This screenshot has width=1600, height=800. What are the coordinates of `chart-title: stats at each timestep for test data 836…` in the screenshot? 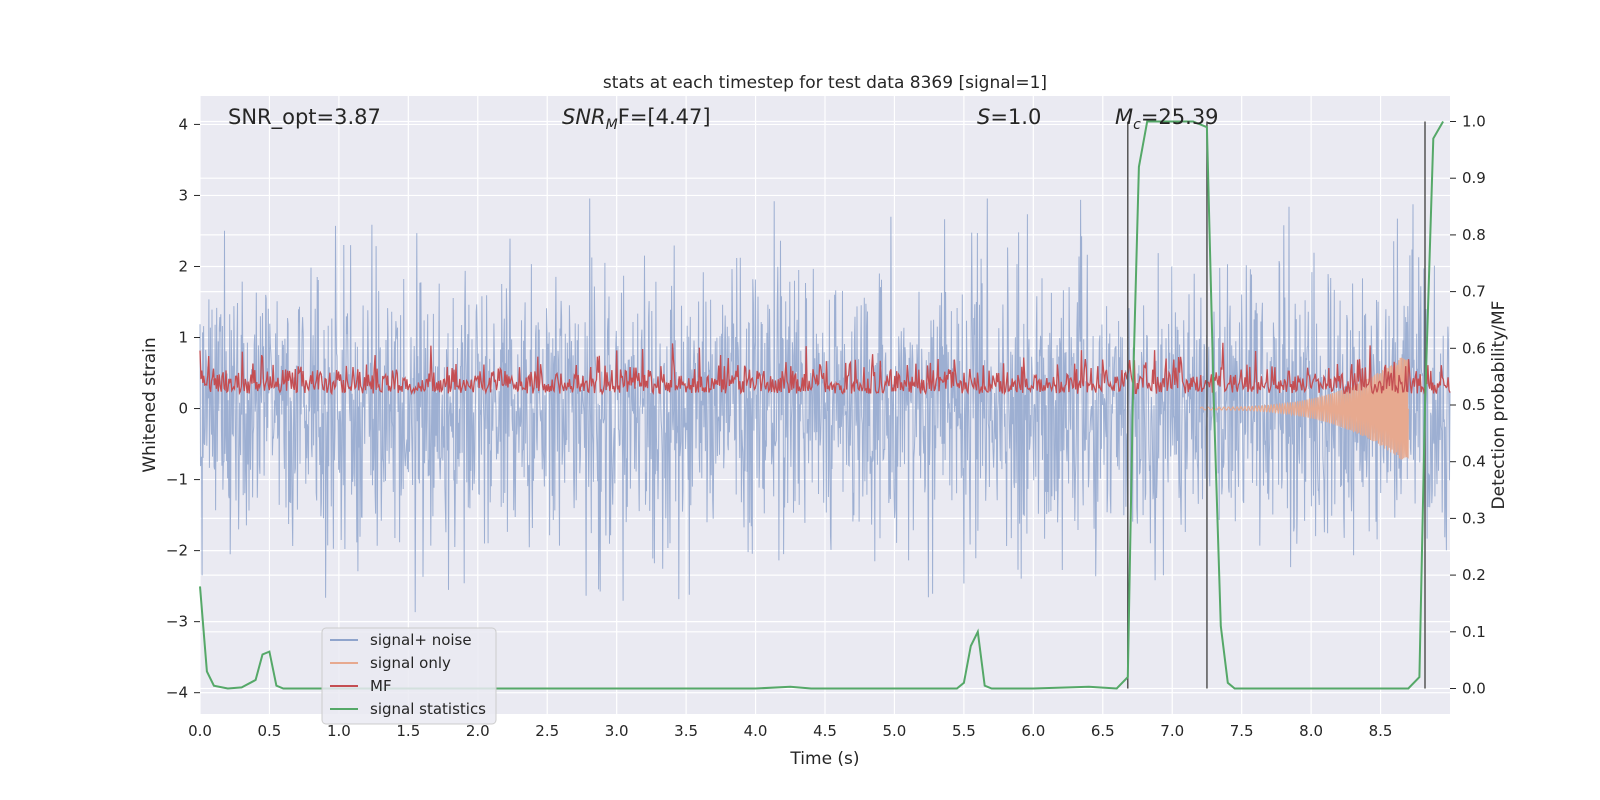 It's located at (825, 83).